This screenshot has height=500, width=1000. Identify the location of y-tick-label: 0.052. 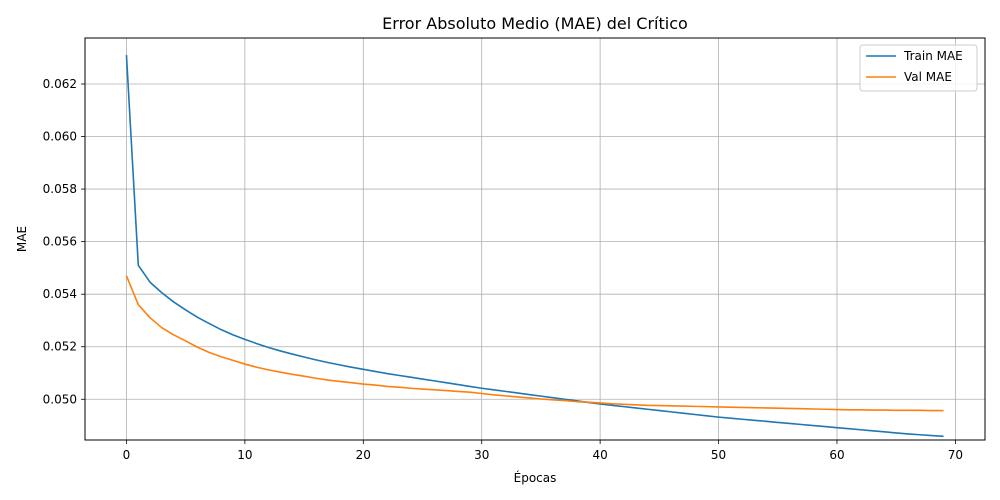
(60, 347).